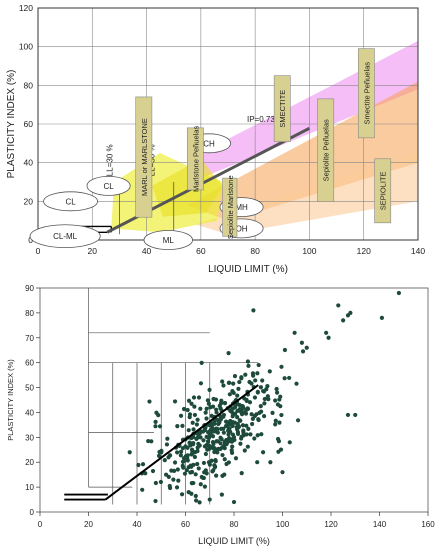  What do you see at coordinates (29, 412) in the screenshot?
I see `y-tick-label: 40` at bounding box center [29, 412].